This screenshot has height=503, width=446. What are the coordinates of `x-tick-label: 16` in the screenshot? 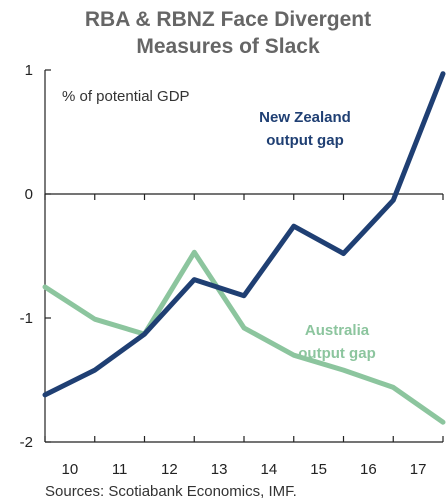 It's located at (368, 469).